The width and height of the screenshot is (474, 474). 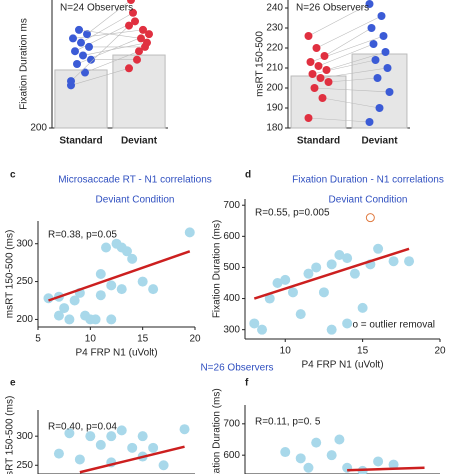 What do you see at coordinates (195, 339) in the screenshot?
I see `x-tick-label: 20` at bounding box center [195, 339].